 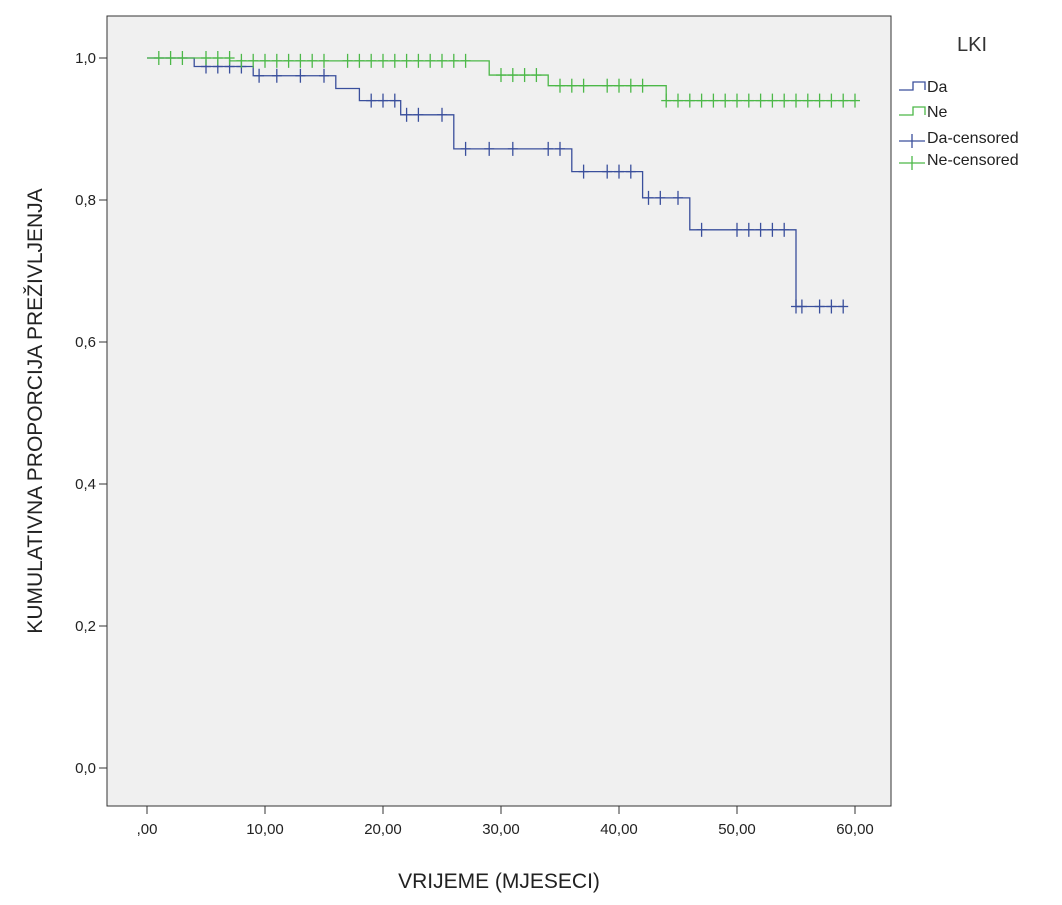 I want to click on legend-label-ne: Ne, so click(x=937, y=112).